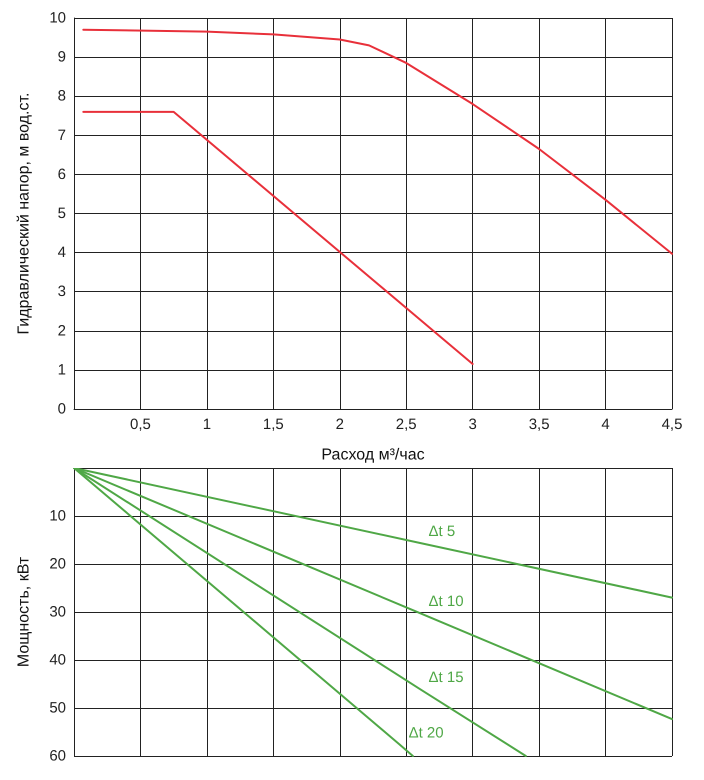  I want to click on y-tick-label: 40, so click(57, 660).